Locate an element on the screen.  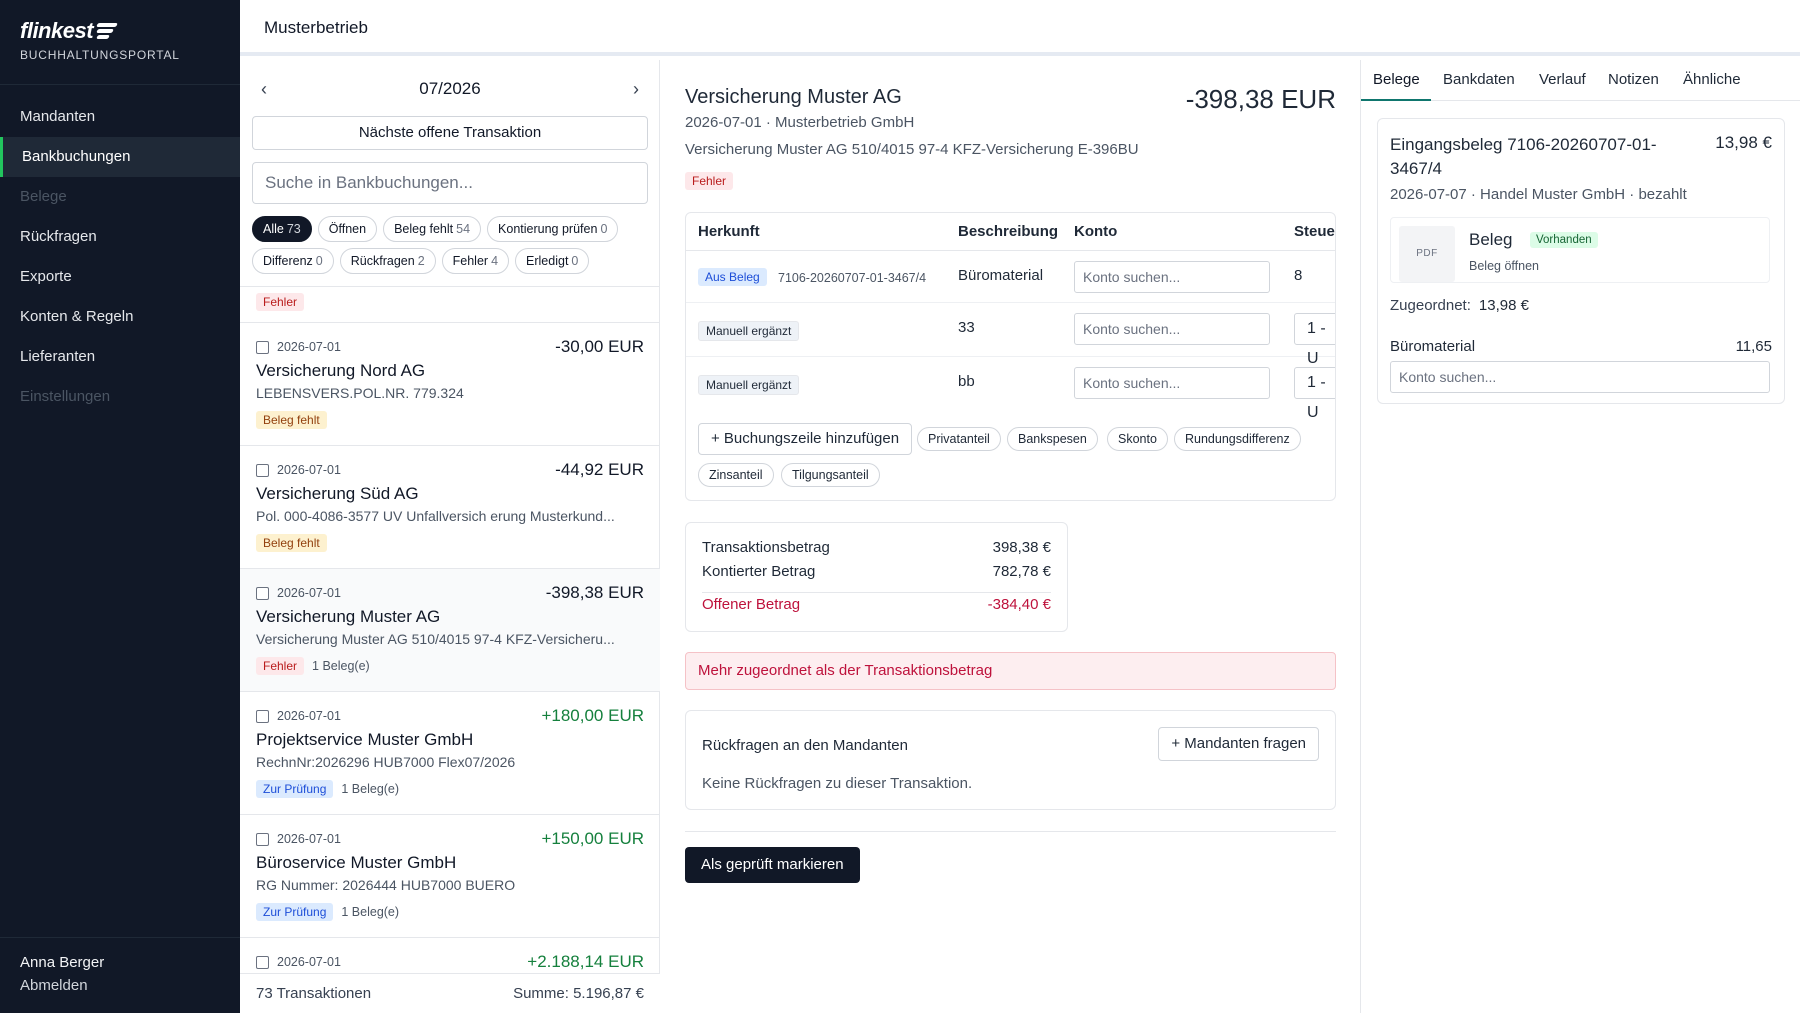
open-document-link: Beleg öffnen is located at coordinates (1504, 266).